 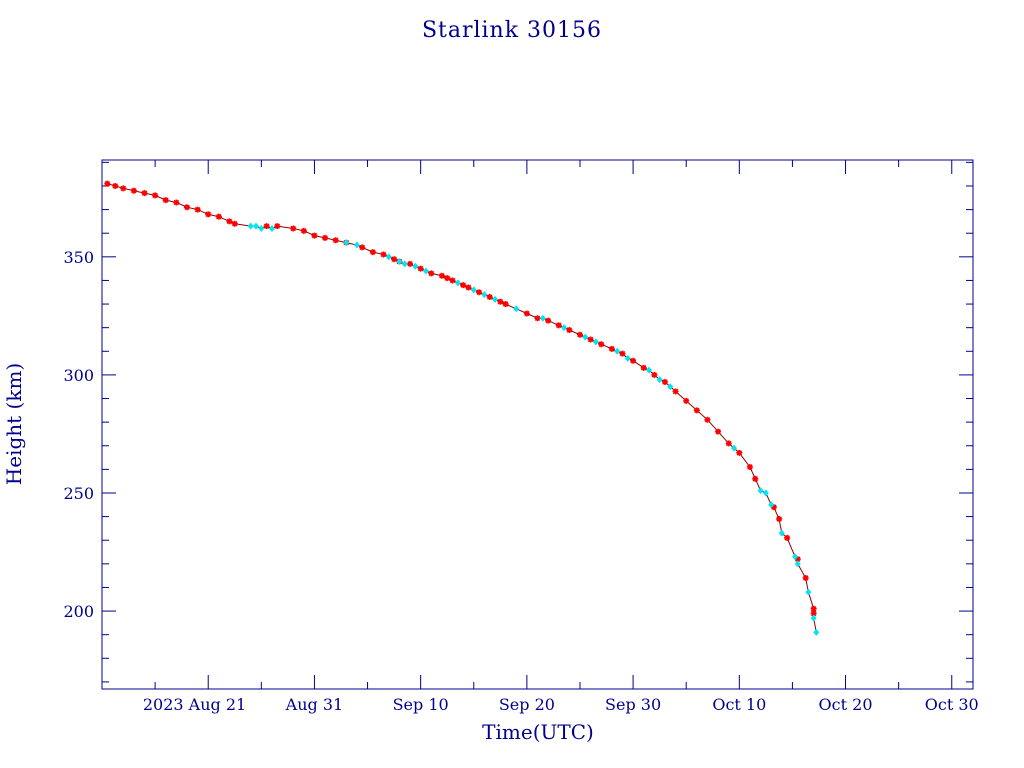 What do you see at coordinates (739, 704) in the screenshot?
I see `x-tick-label: Oct 10` at bounding box center [739, 704].